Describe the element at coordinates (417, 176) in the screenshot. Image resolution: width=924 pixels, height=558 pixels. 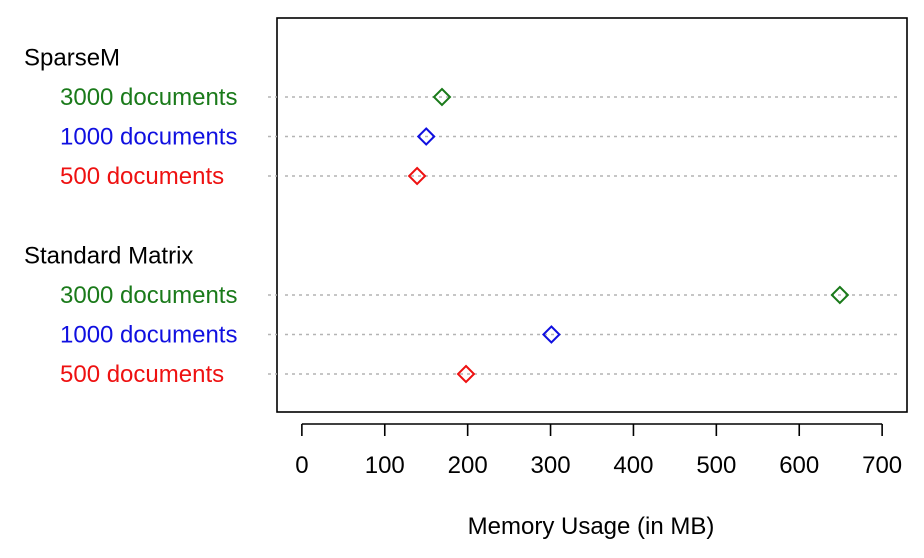
I see `data-point-sparsem-500-documents` at that location.